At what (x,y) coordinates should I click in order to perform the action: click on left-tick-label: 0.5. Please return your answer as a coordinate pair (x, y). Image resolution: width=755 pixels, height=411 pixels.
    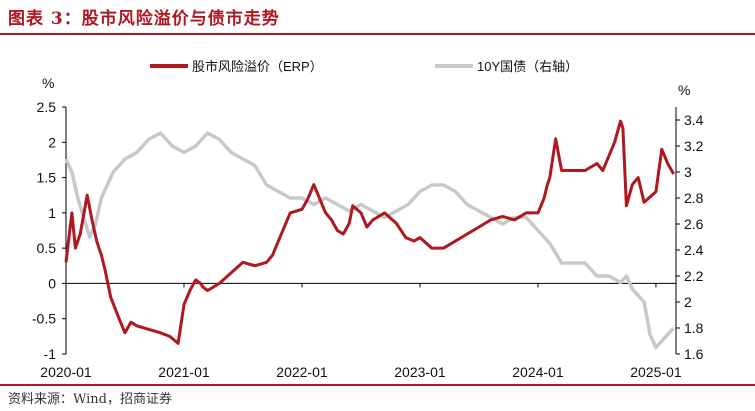
    Looking at the image, I should click on (47, 248).